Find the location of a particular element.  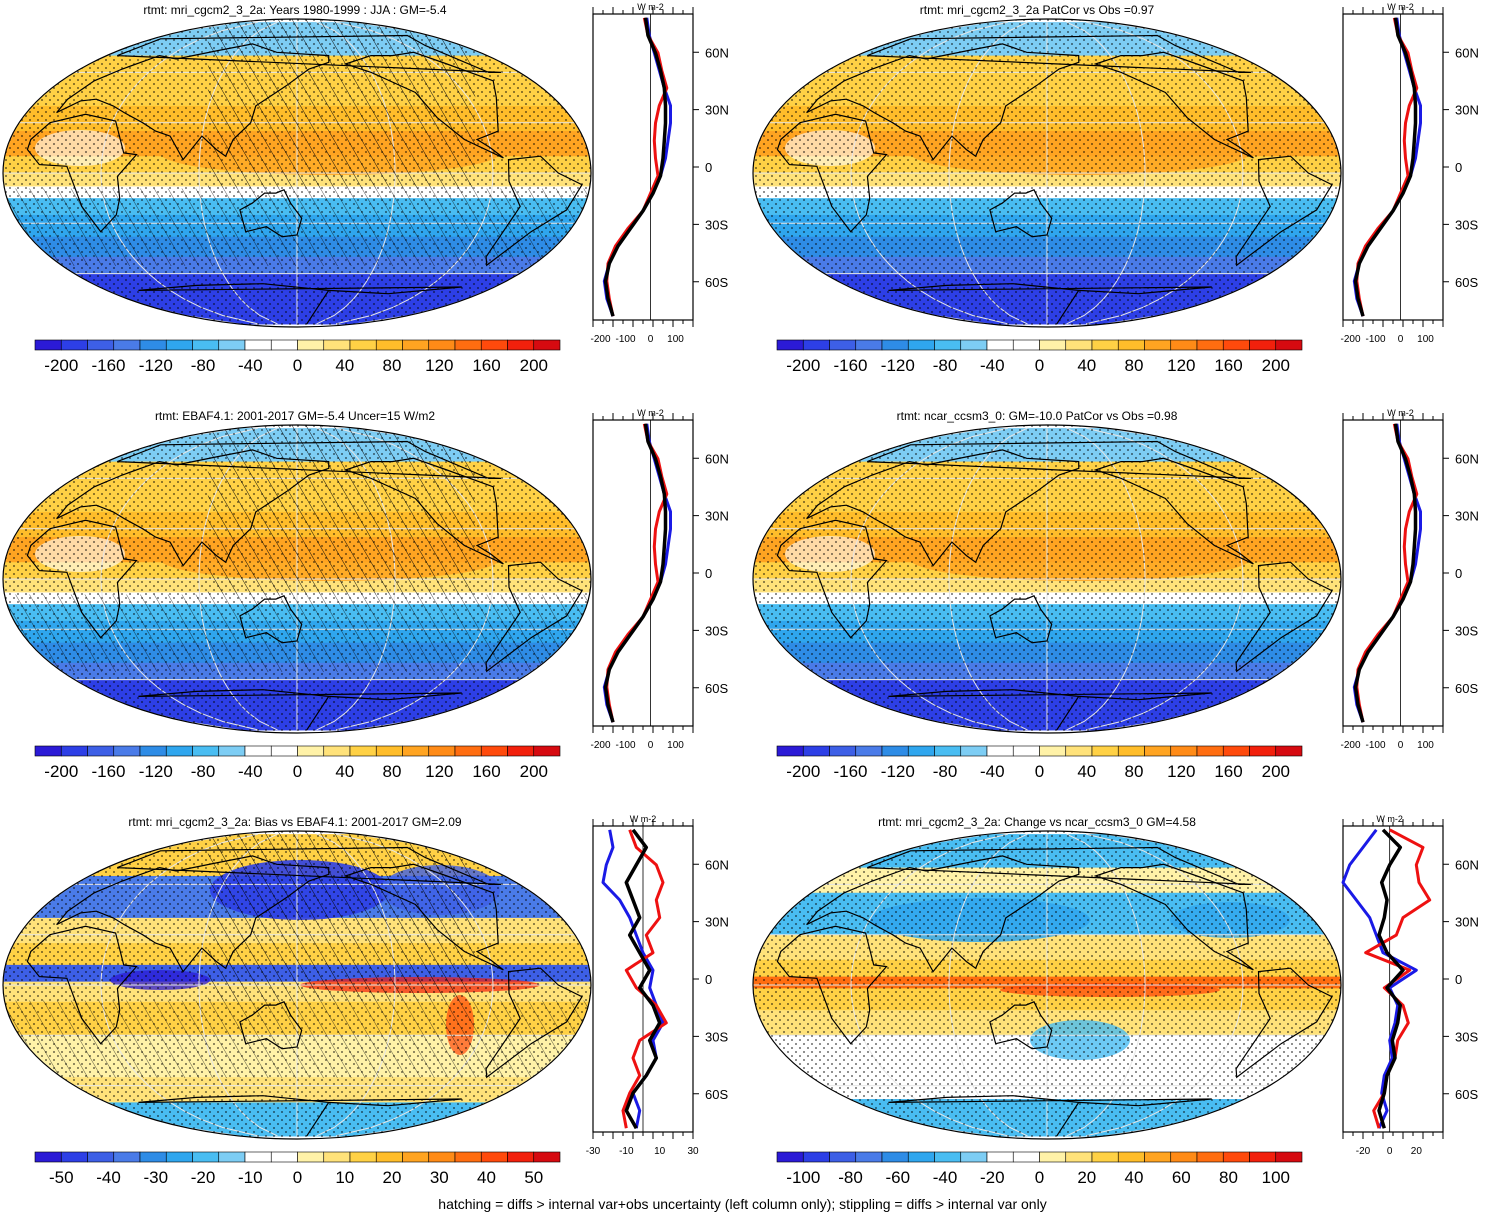

map-field is located at coordinates (1047, 985).